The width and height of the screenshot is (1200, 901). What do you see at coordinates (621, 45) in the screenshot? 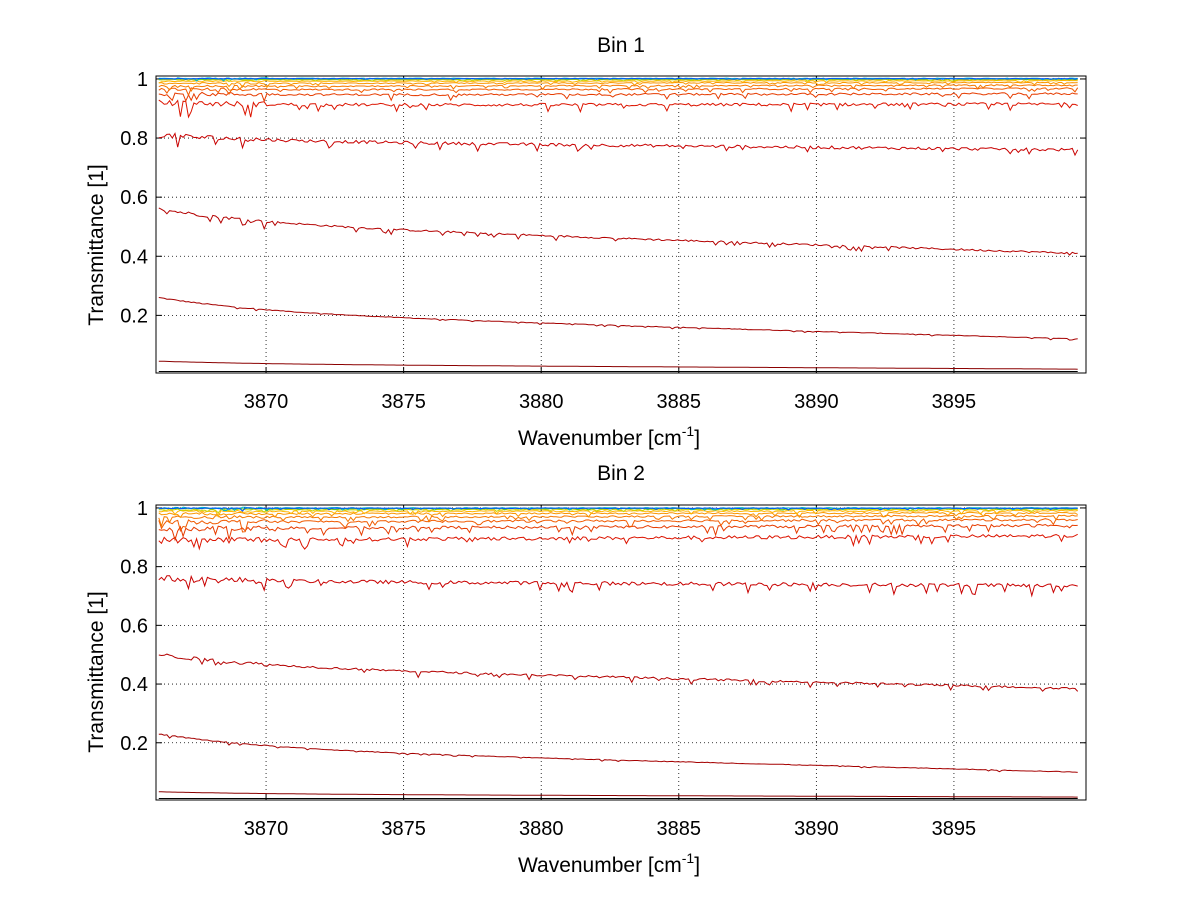
I see `subplot-title: Bin 1` at bounding box center [621, 45].